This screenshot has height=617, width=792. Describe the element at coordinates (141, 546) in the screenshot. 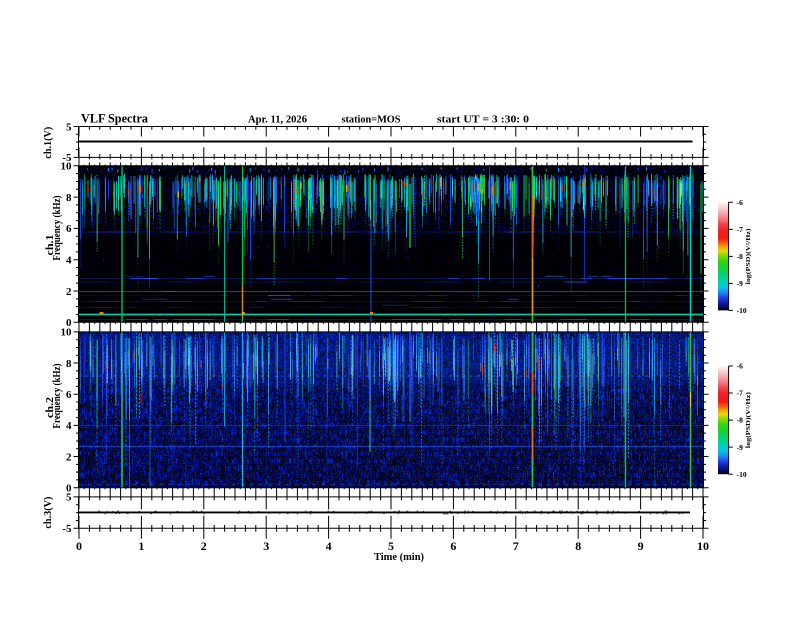

I see `svg-text: 1` at that location.